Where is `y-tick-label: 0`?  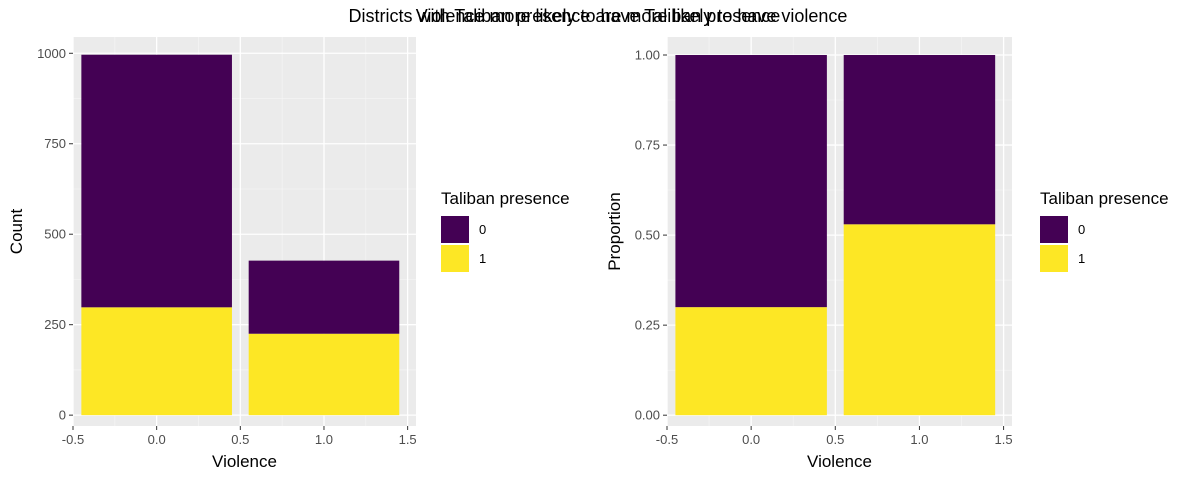
y-tick-label: 0 is located at coordinates (62, 415).